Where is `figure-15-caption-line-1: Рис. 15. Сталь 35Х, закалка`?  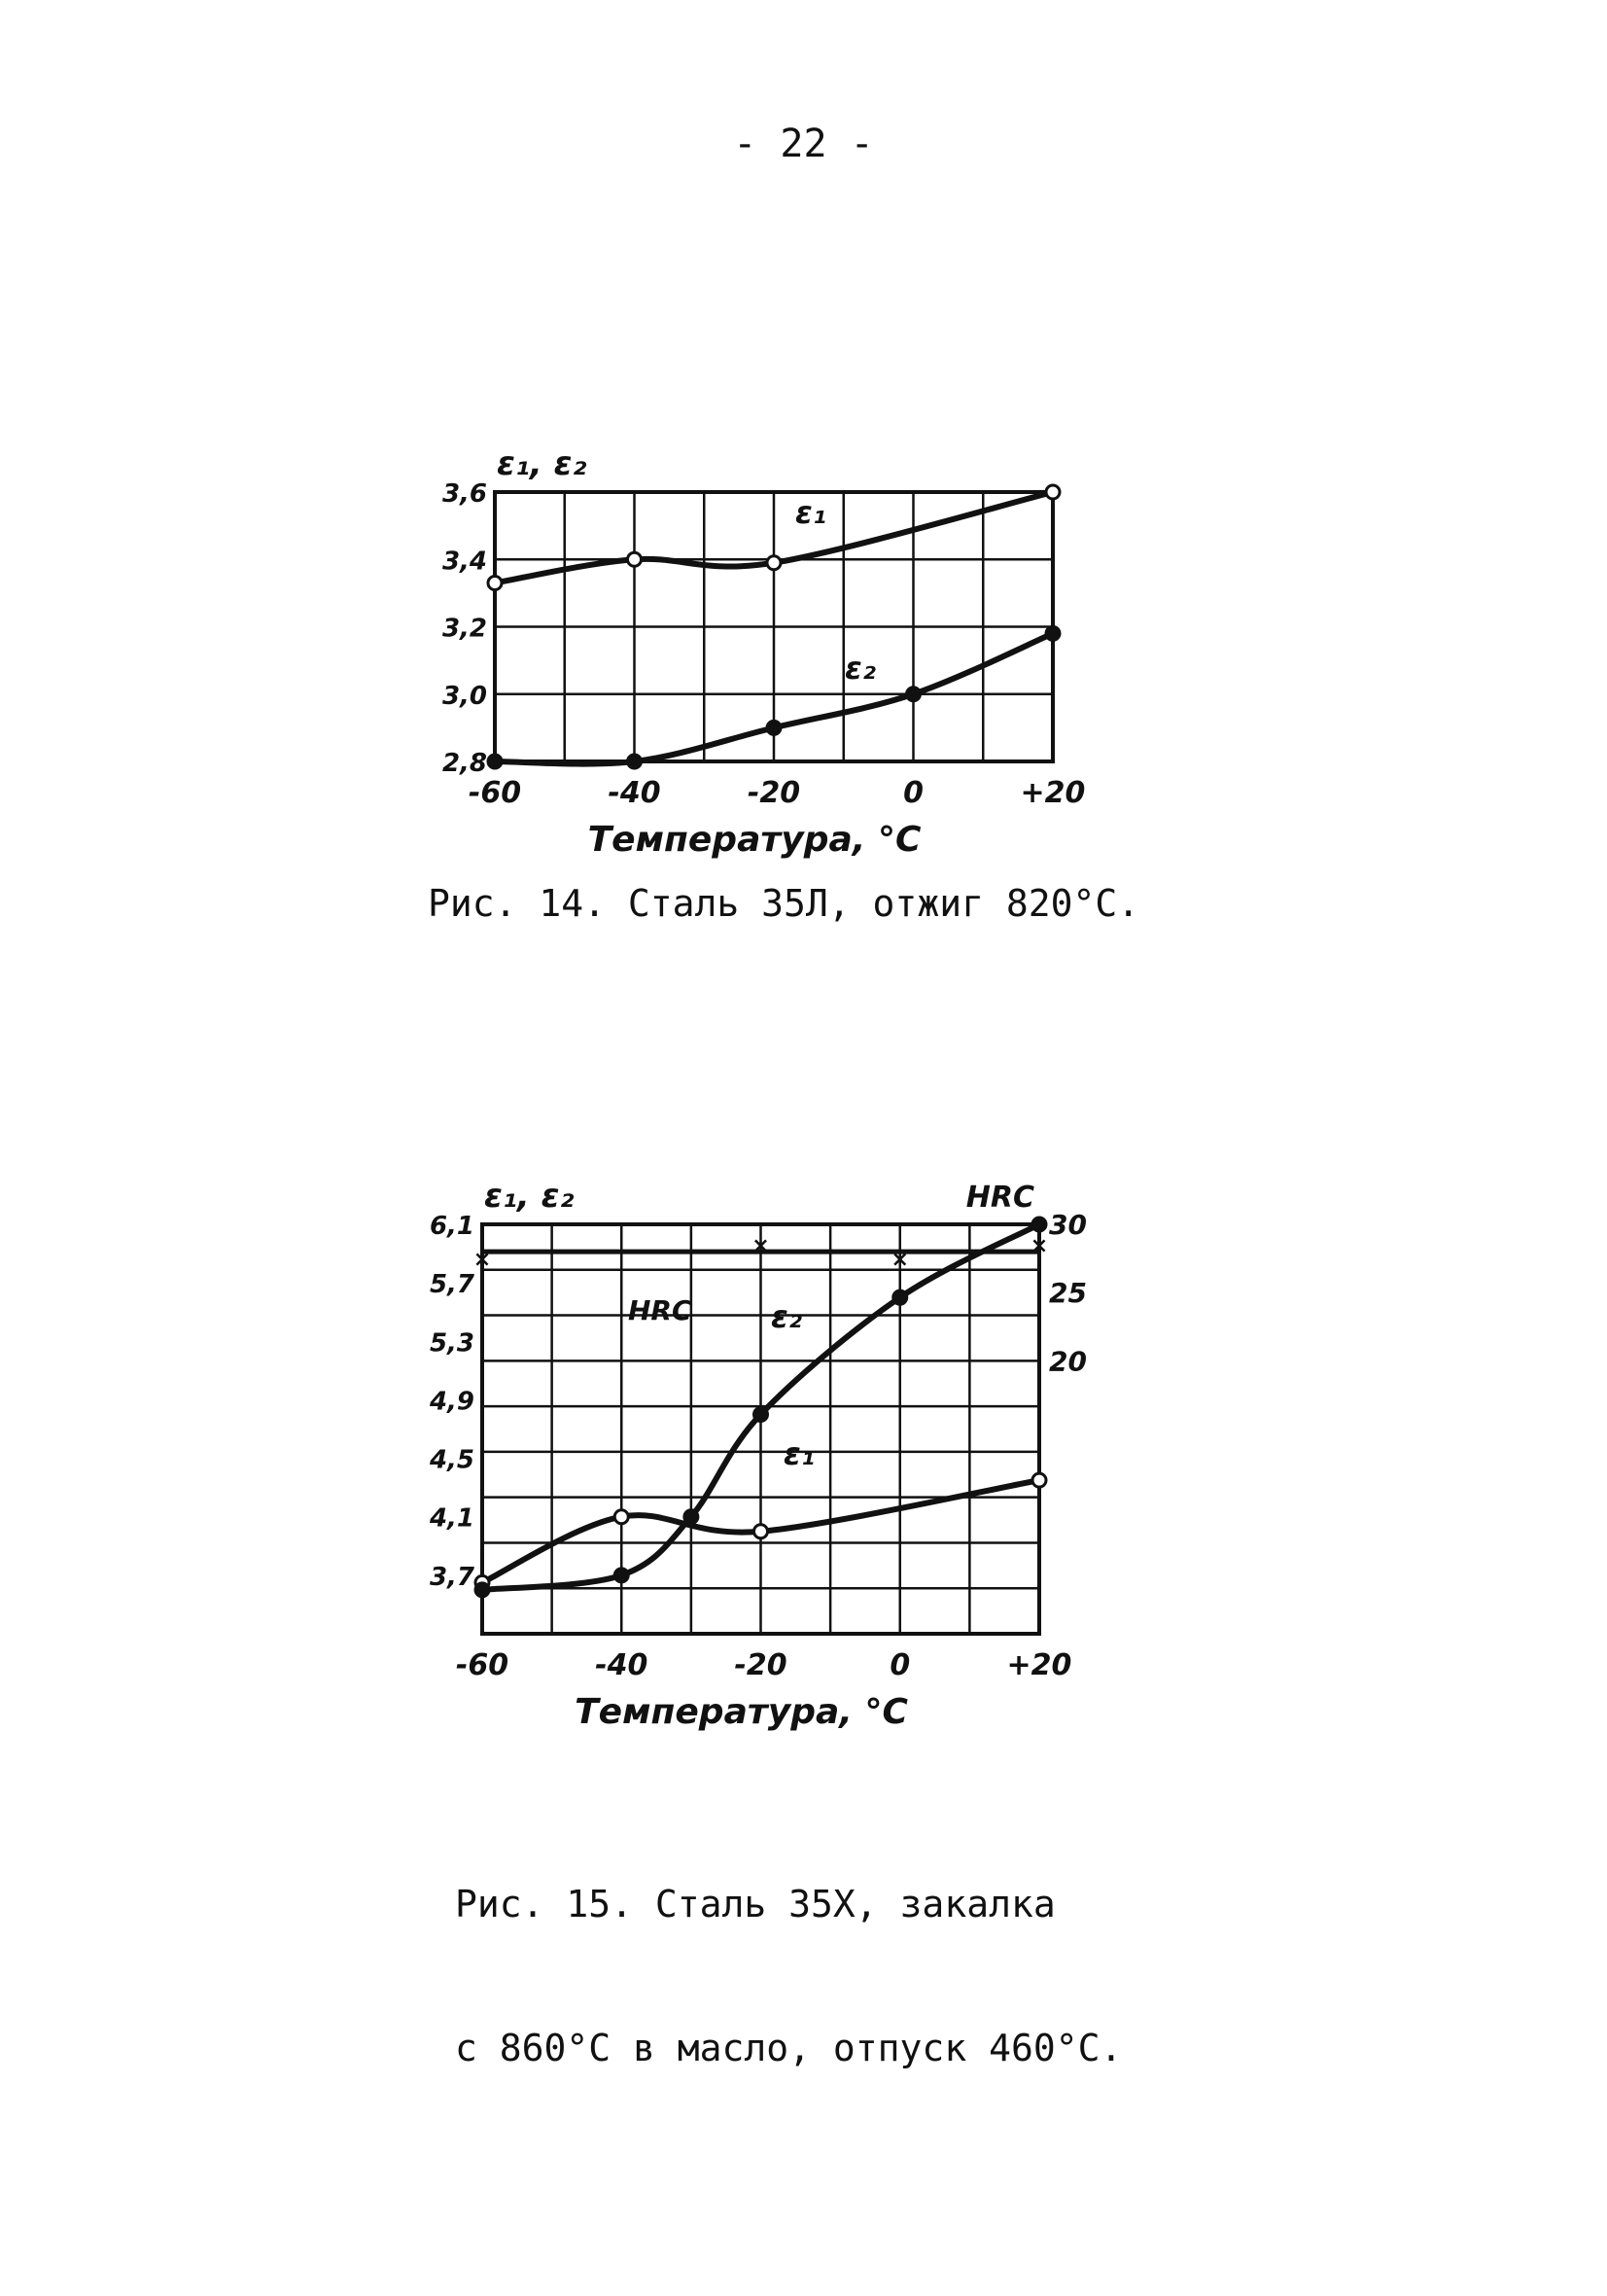
figure-15-caption-line-1: Рис. 15. Сталь 35Х, закалка is located at coordinates (755, 1904).